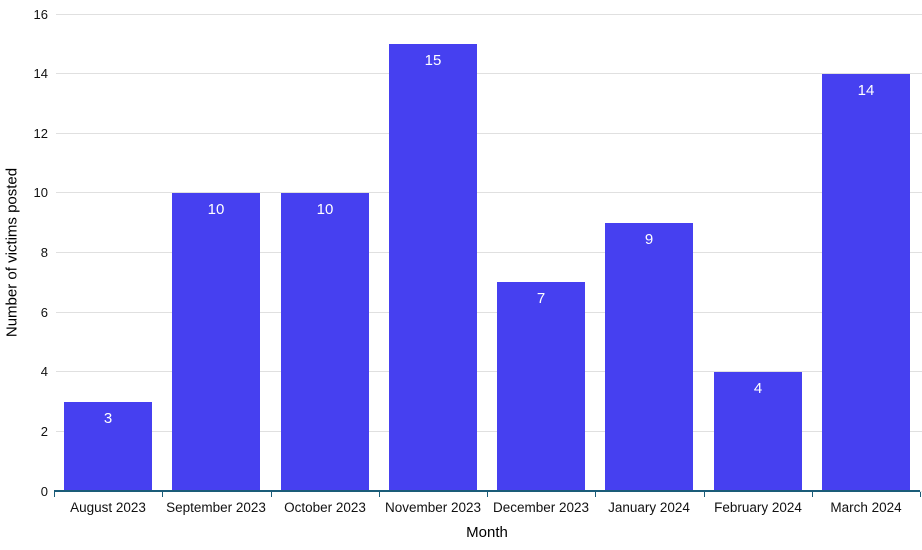  What do you see at coordinates (40, 74) in the screenshot?
I see `y-tick-label-14: 14` at bounding box center [40, 74].